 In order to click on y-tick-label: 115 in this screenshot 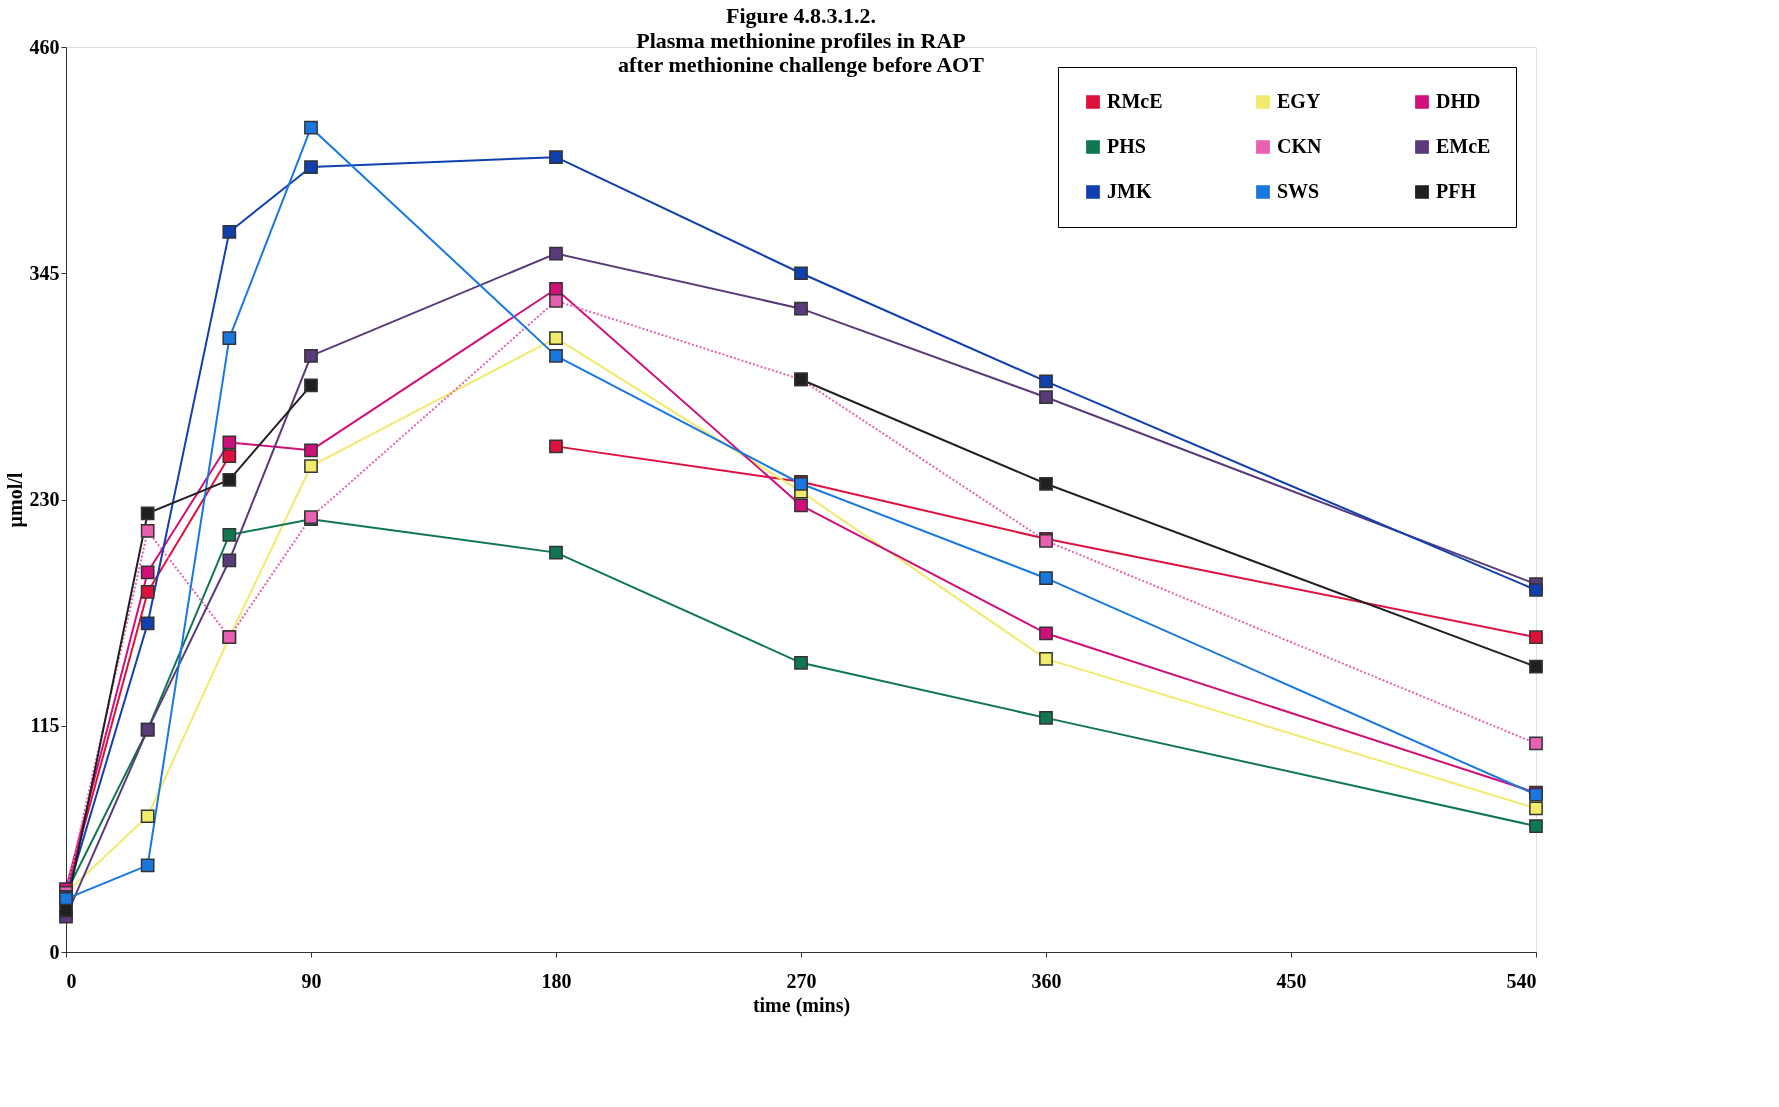, I will do `click(45, 725)`.